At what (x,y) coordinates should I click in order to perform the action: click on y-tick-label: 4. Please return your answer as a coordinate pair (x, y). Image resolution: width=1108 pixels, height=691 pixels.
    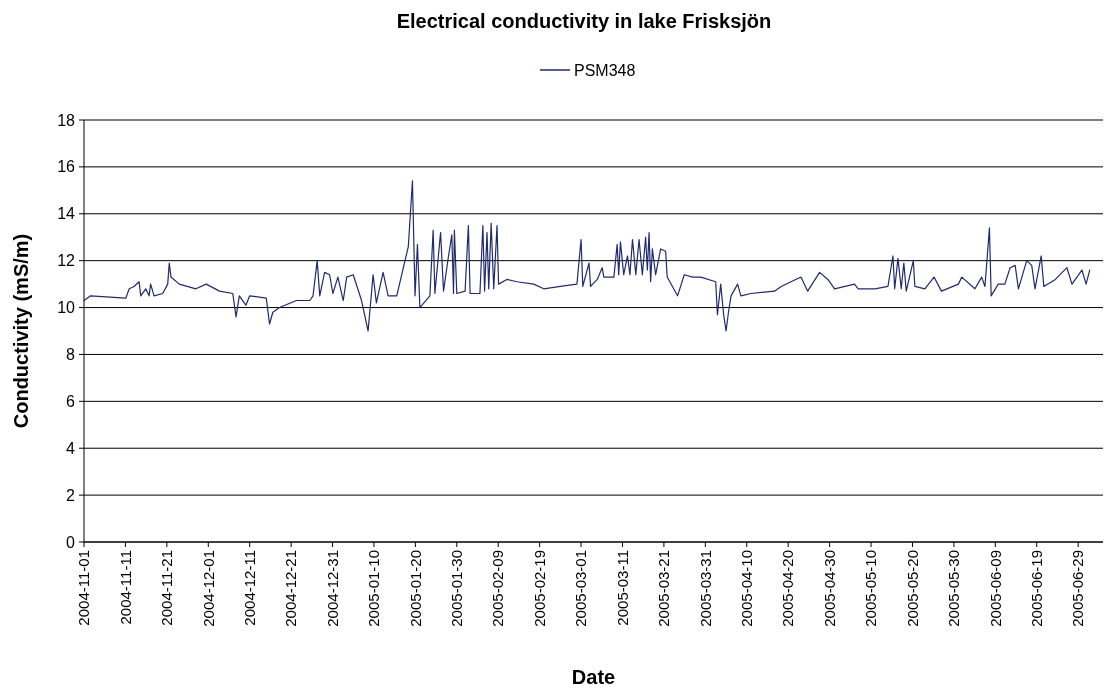
    Looking at the image, I should click on (71, 448).